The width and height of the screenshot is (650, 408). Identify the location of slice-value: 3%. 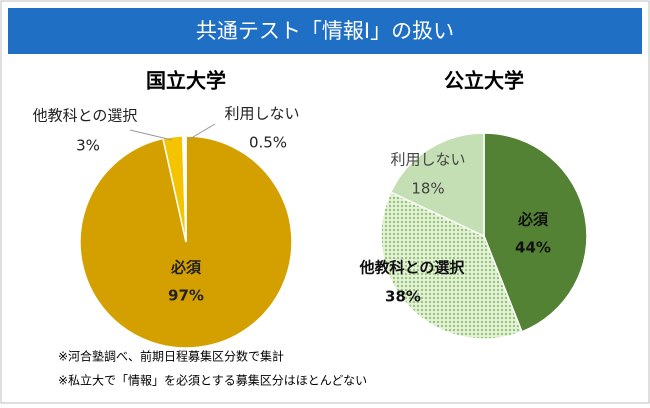
(88, 146).